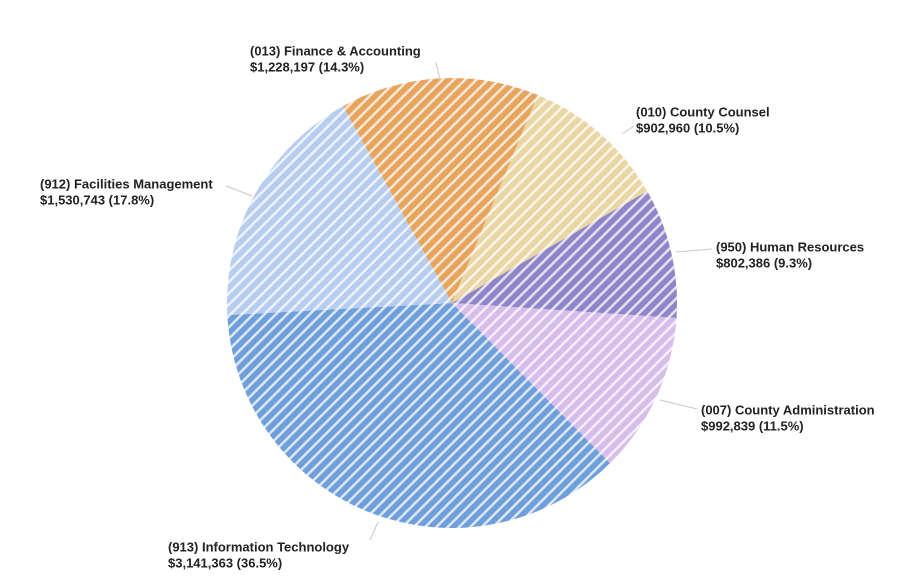  Describe the element at coordinates (259, 546) in the screenshot. I see `slice-label: (913) Information Technology` at that location.